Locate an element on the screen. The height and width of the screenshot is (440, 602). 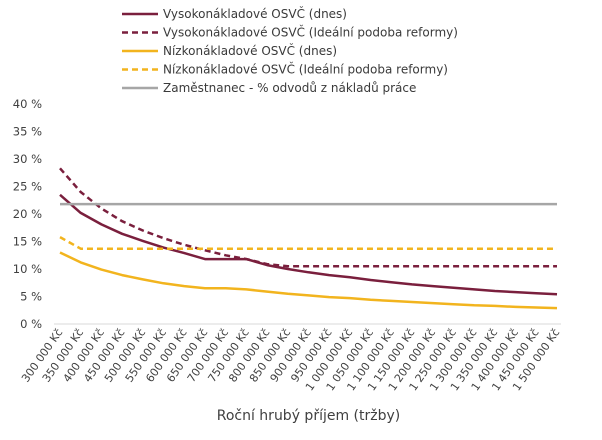
y-axis-ticks: 0 % 5 % 10 % 15 % 20 % 25 % 30 % 35 % 40 % is located at coordinates (27, 214).